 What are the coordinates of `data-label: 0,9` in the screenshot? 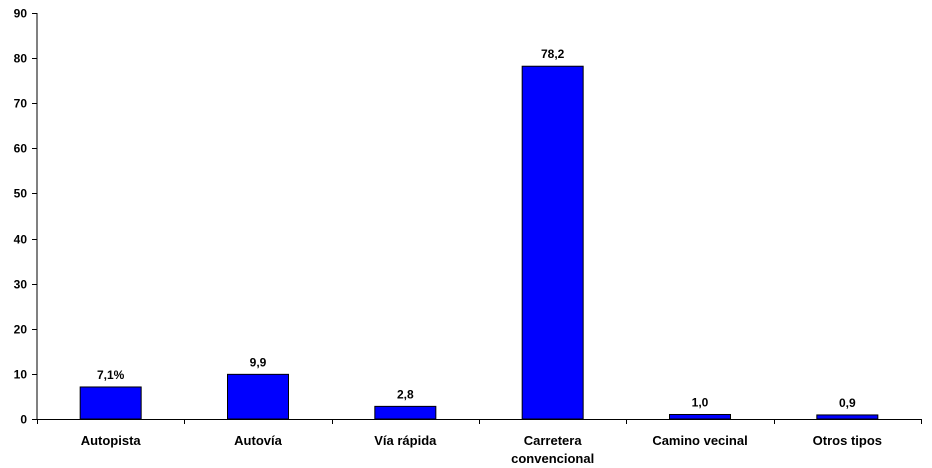 It's located at (847, 403).